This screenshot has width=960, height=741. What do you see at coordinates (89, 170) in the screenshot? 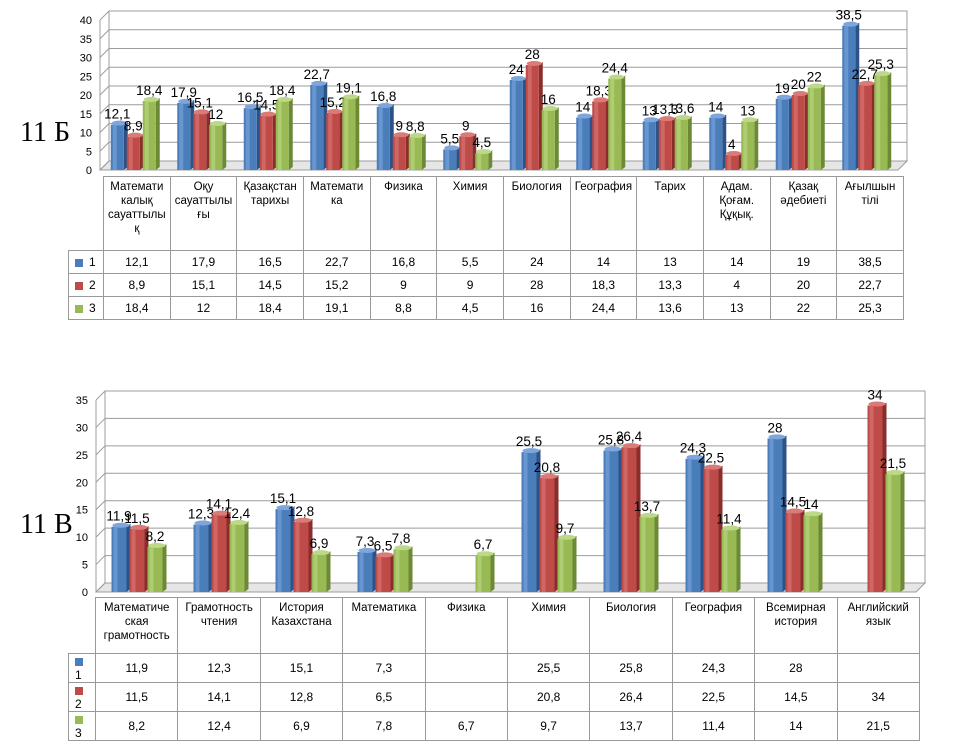
I see `y-tick-label: 0` at bounding box center [89, 170].